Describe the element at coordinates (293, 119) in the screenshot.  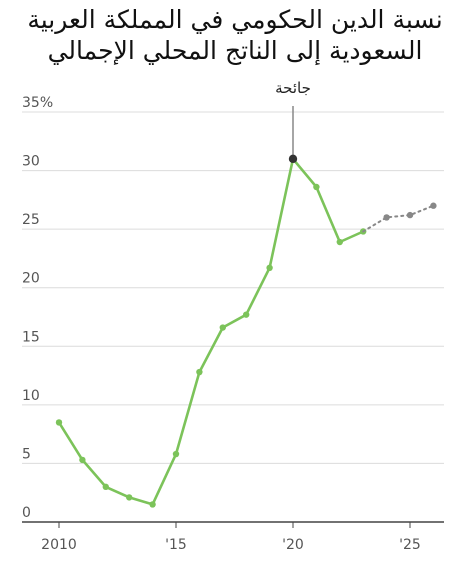
I see `annotations: جائحة` at that location.